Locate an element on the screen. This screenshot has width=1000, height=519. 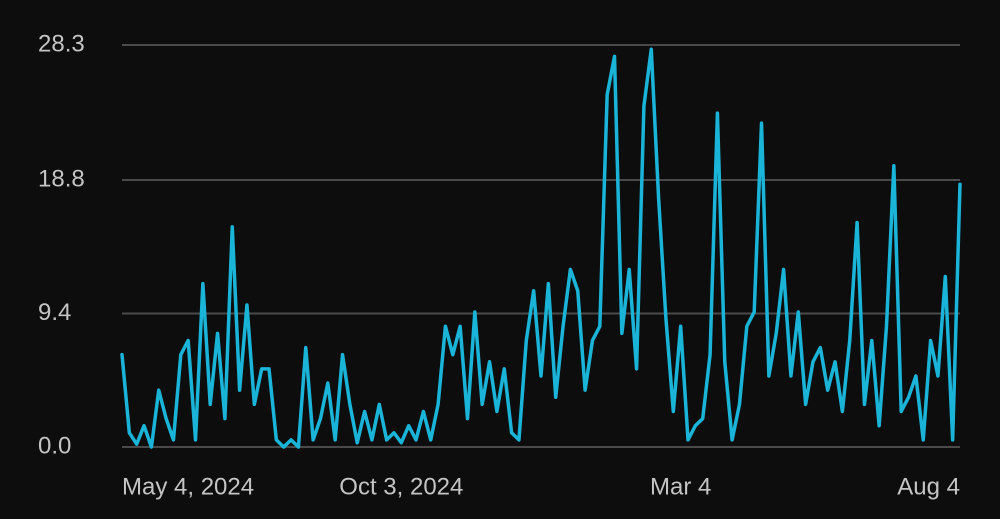
x-tick-label: May 4, 2024 is located at coordinates (188, 486).